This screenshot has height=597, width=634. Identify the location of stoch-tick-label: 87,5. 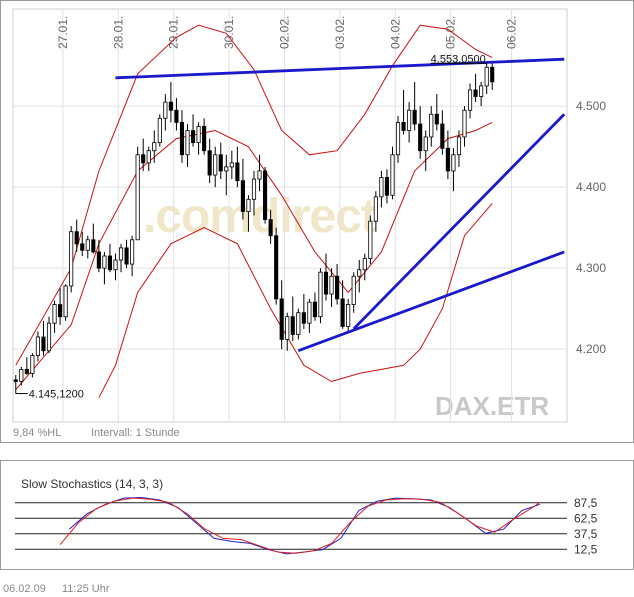
(586, 503).